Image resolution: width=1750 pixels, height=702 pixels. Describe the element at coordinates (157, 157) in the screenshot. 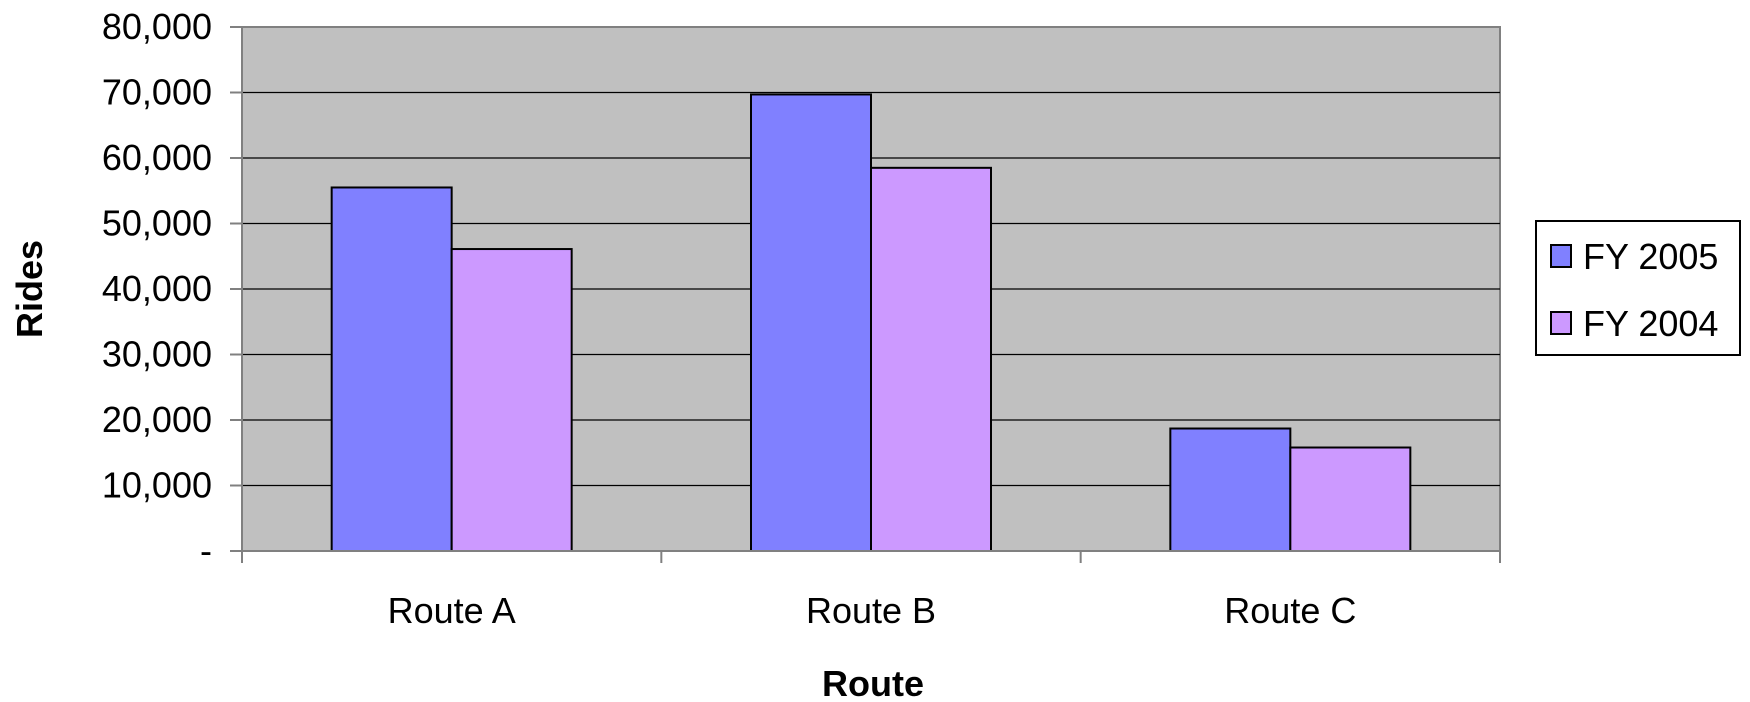

I see `y-tick-label: 60,000` at that location.